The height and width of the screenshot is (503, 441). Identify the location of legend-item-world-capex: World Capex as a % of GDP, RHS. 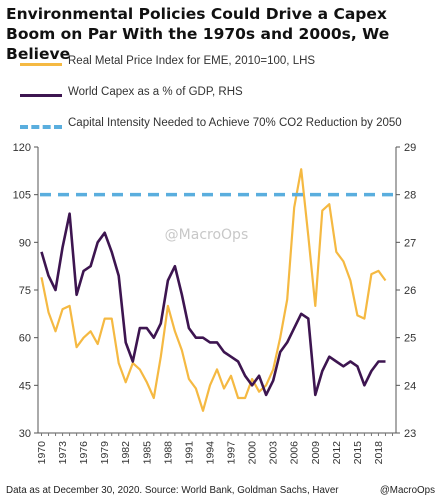
(226, 98).